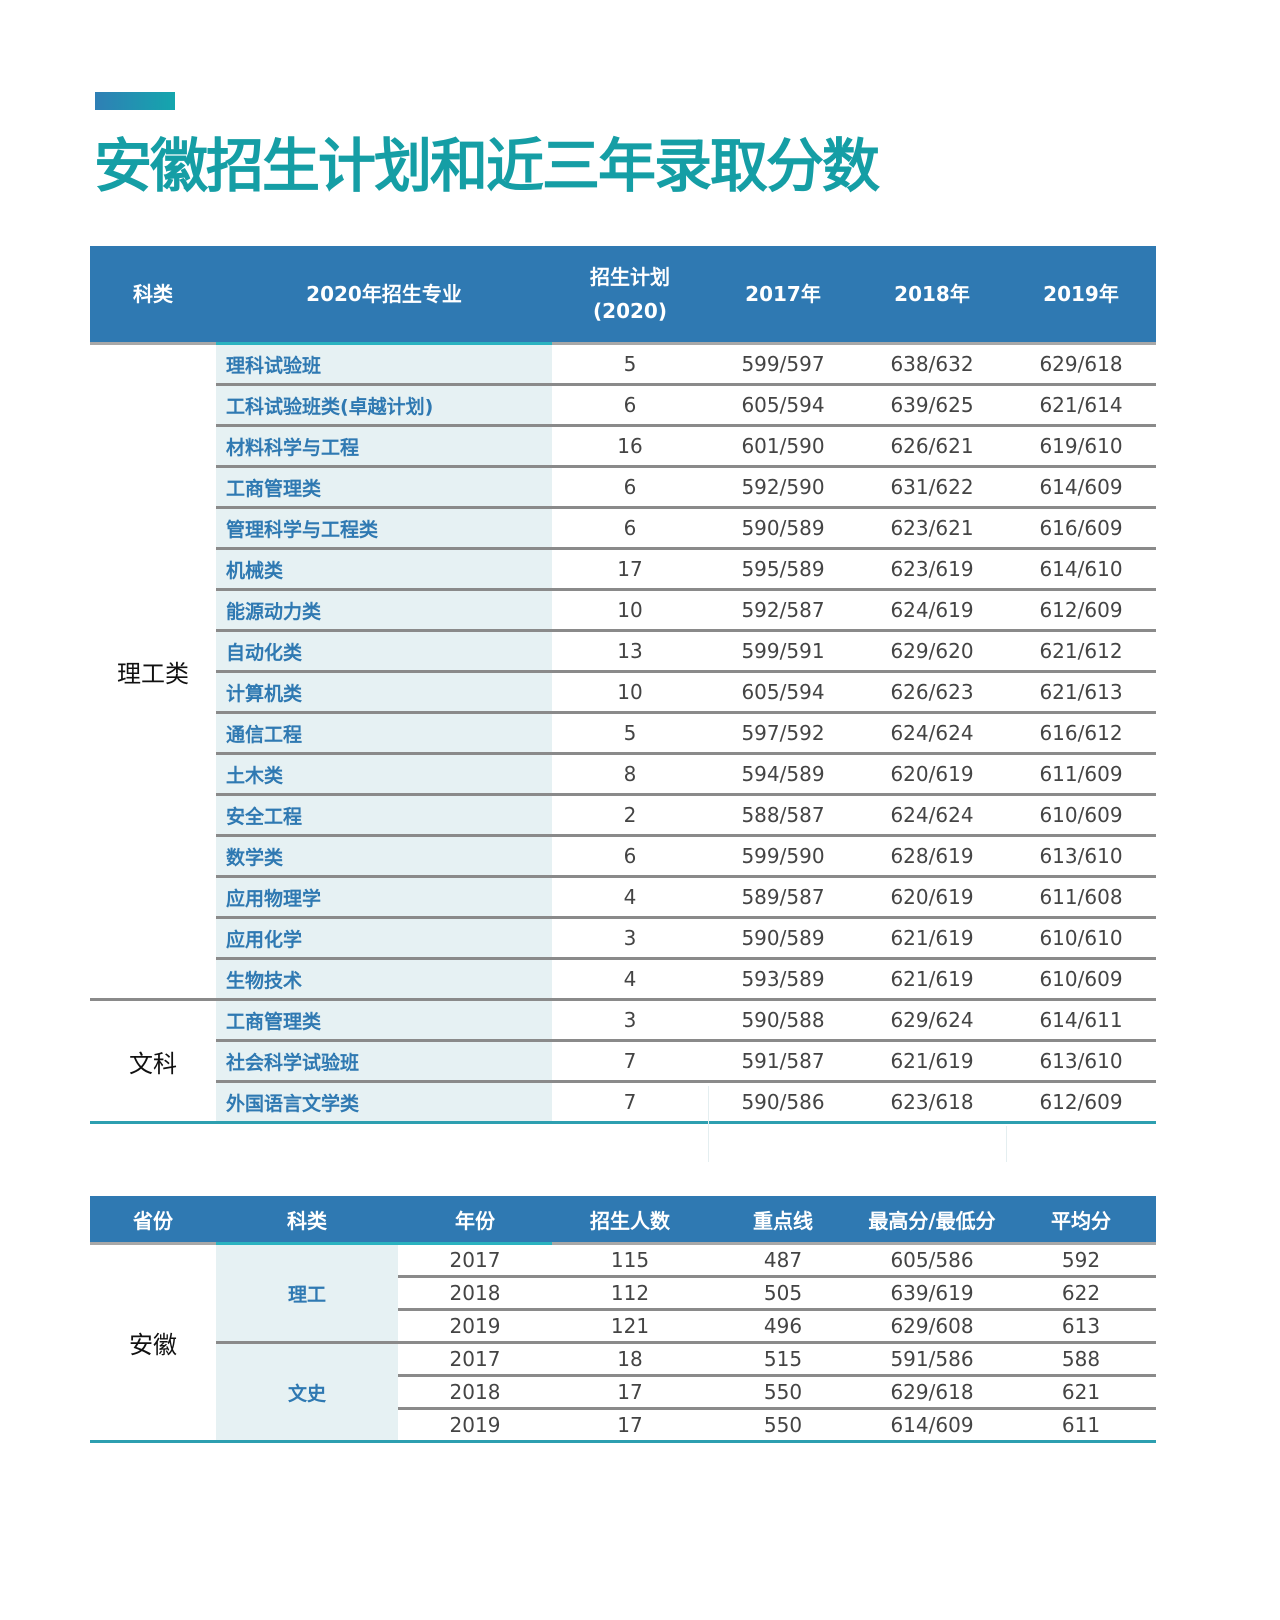 Image resolution: width=1280 pixels, height=1620 pixels. Describe the element at coordinates (630, 1326) in the screenshot. I see `enrolled-cell: 121` at that location.